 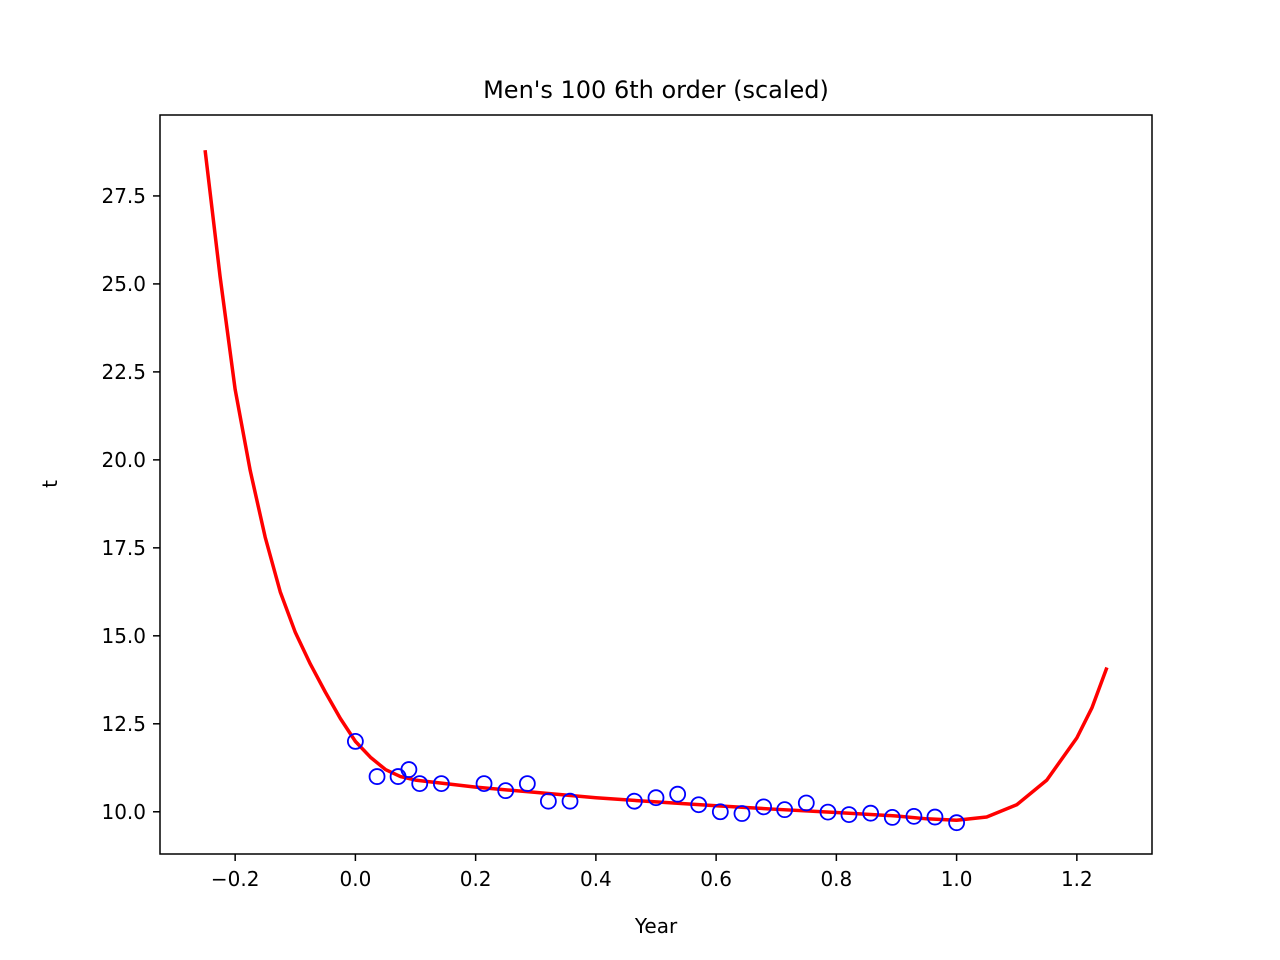 I want to click on x-axis-label: Year, so click(x=656, y=926).